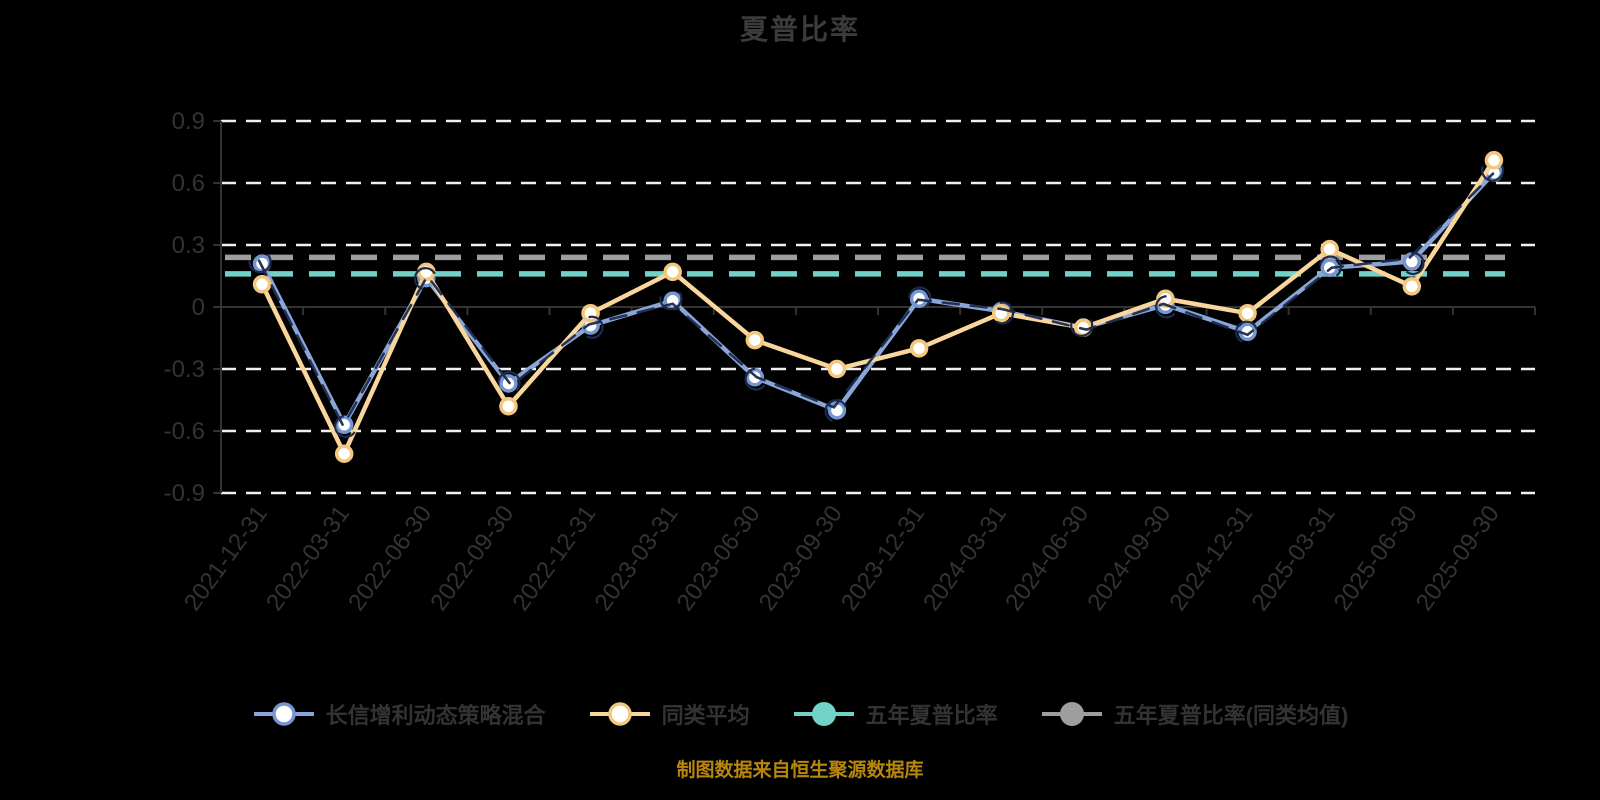 This screenshot has width=1600, height=800. I want to click on x-axis-label: 2021-12-31, so click(226, 558).